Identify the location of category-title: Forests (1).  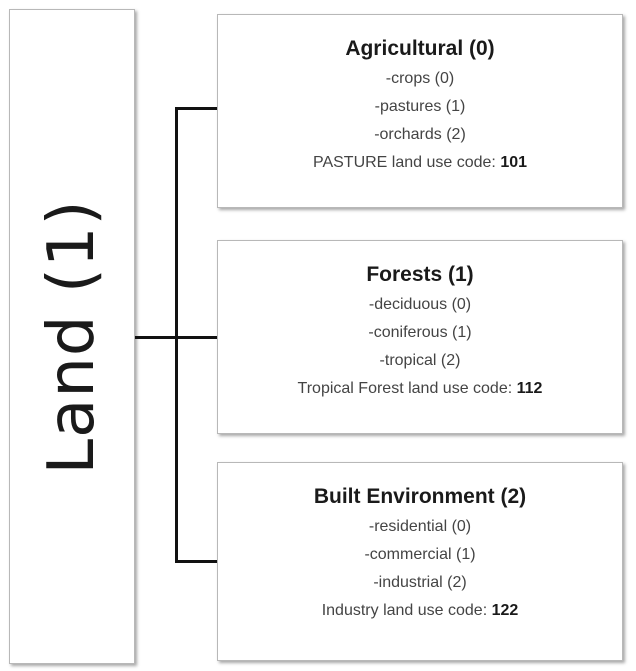
(420, 274).